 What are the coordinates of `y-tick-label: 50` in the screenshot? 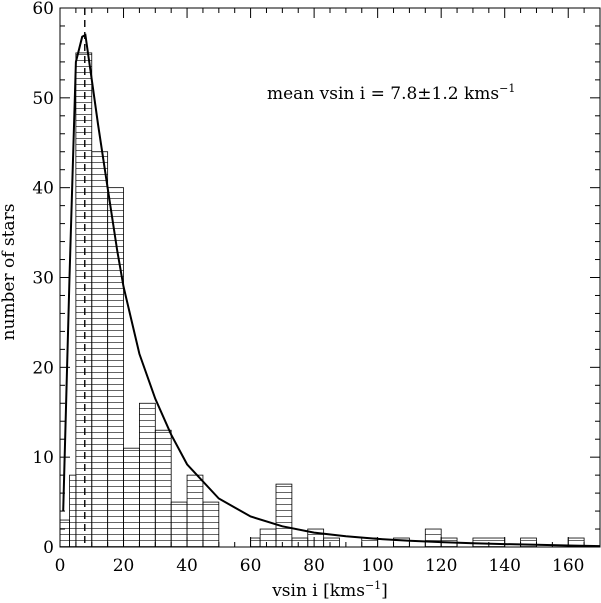 It's located at (43, 99).